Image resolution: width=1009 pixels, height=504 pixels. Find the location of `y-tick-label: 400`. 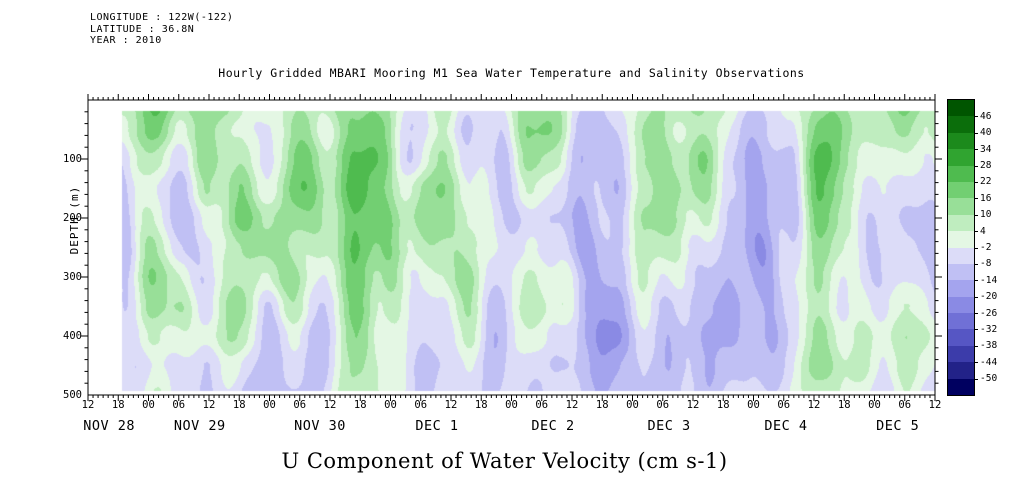

y-tick-label: 400 is located at coordinates (72, 336).